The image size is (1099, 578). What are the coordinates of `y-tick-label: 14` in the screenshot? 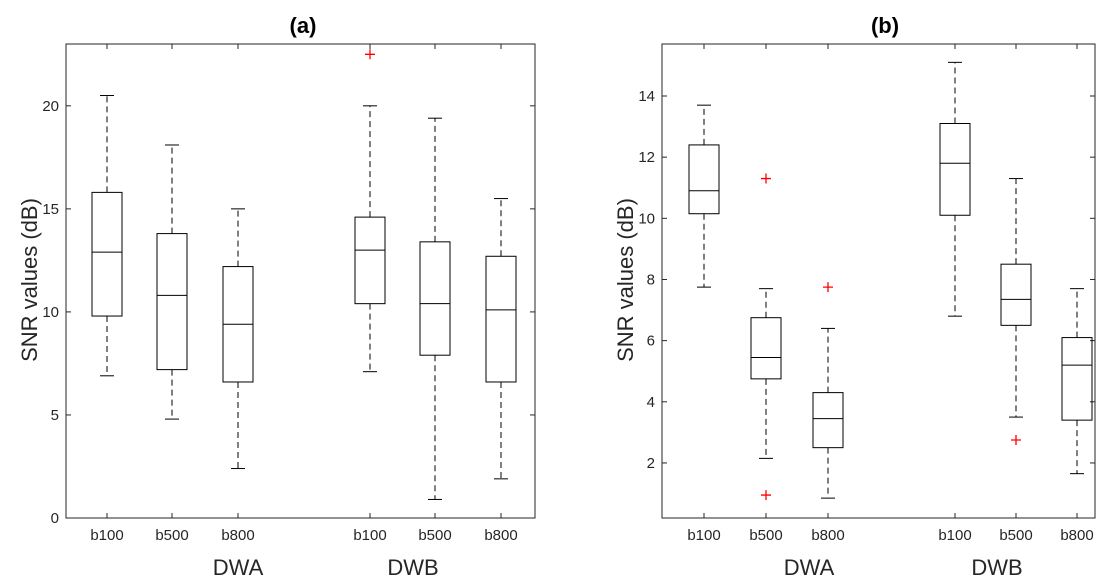 It's located at (646, 96).